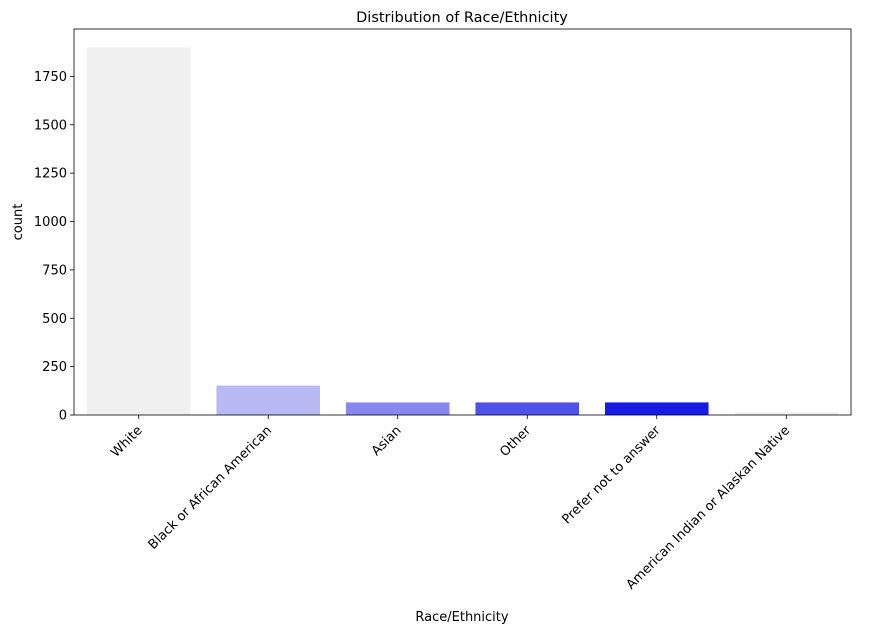 The height and width of the screenshot is (634, 885). Describe the element at coordinates (54, 270) in the screenshot. I see `y-tick-label-3: 750` at that location.